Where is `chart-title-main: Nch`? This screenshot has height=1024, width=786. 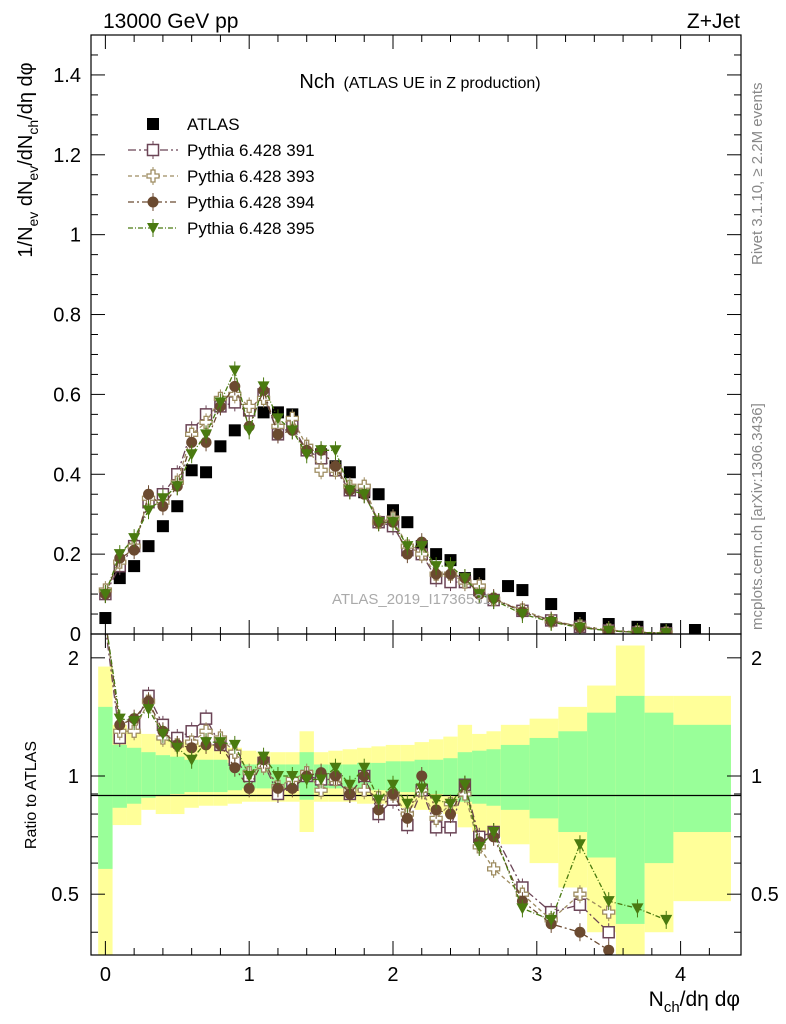
chart-title-main: Nch is located at coordinates (317, 82).